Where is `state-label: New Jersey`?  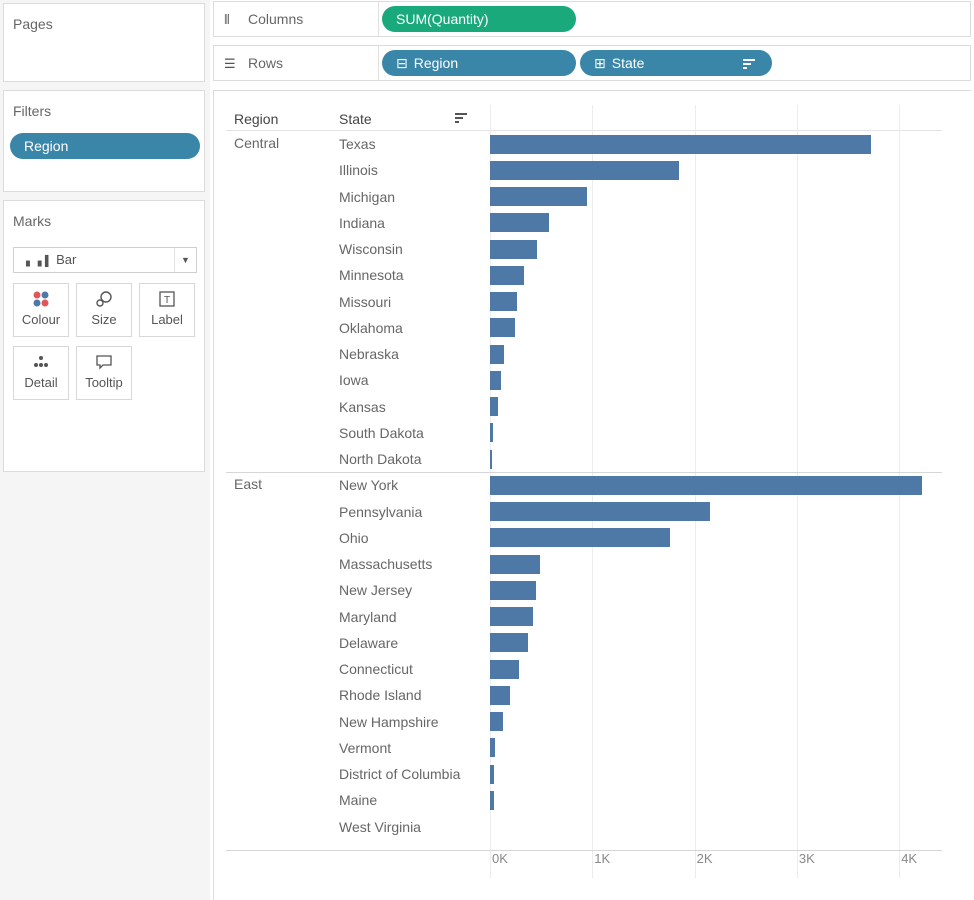
state-label: New Jersey is located at coordinates (376, 590).